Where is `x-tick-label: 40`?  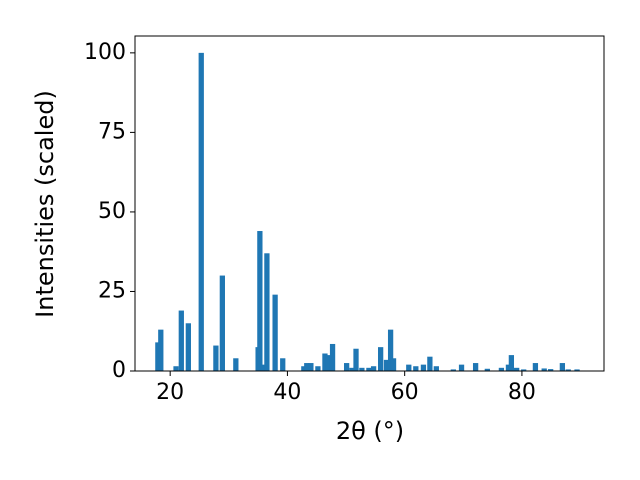 x-tick-label: 40 is located at coordinates (287, 392).